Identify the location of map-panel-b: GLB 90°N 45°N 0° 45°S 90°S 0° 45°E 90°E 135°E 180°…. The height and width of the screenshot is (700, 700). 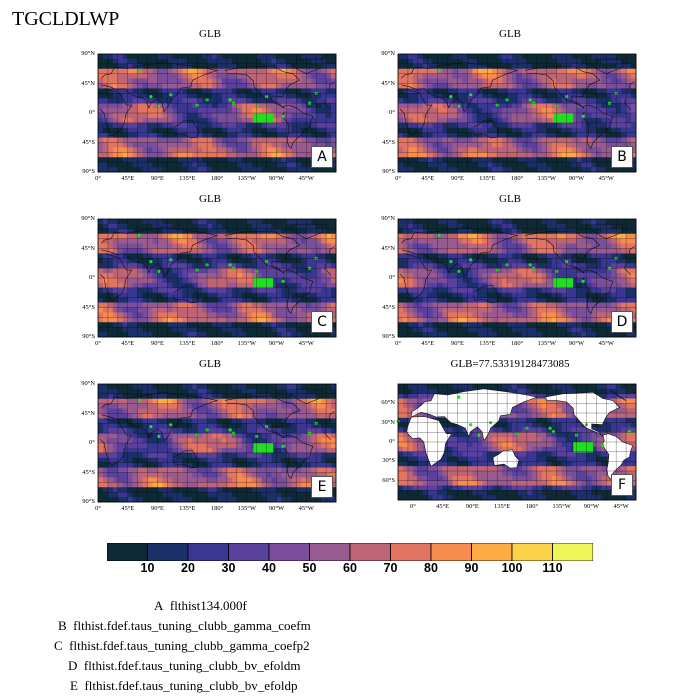
(510, 111).